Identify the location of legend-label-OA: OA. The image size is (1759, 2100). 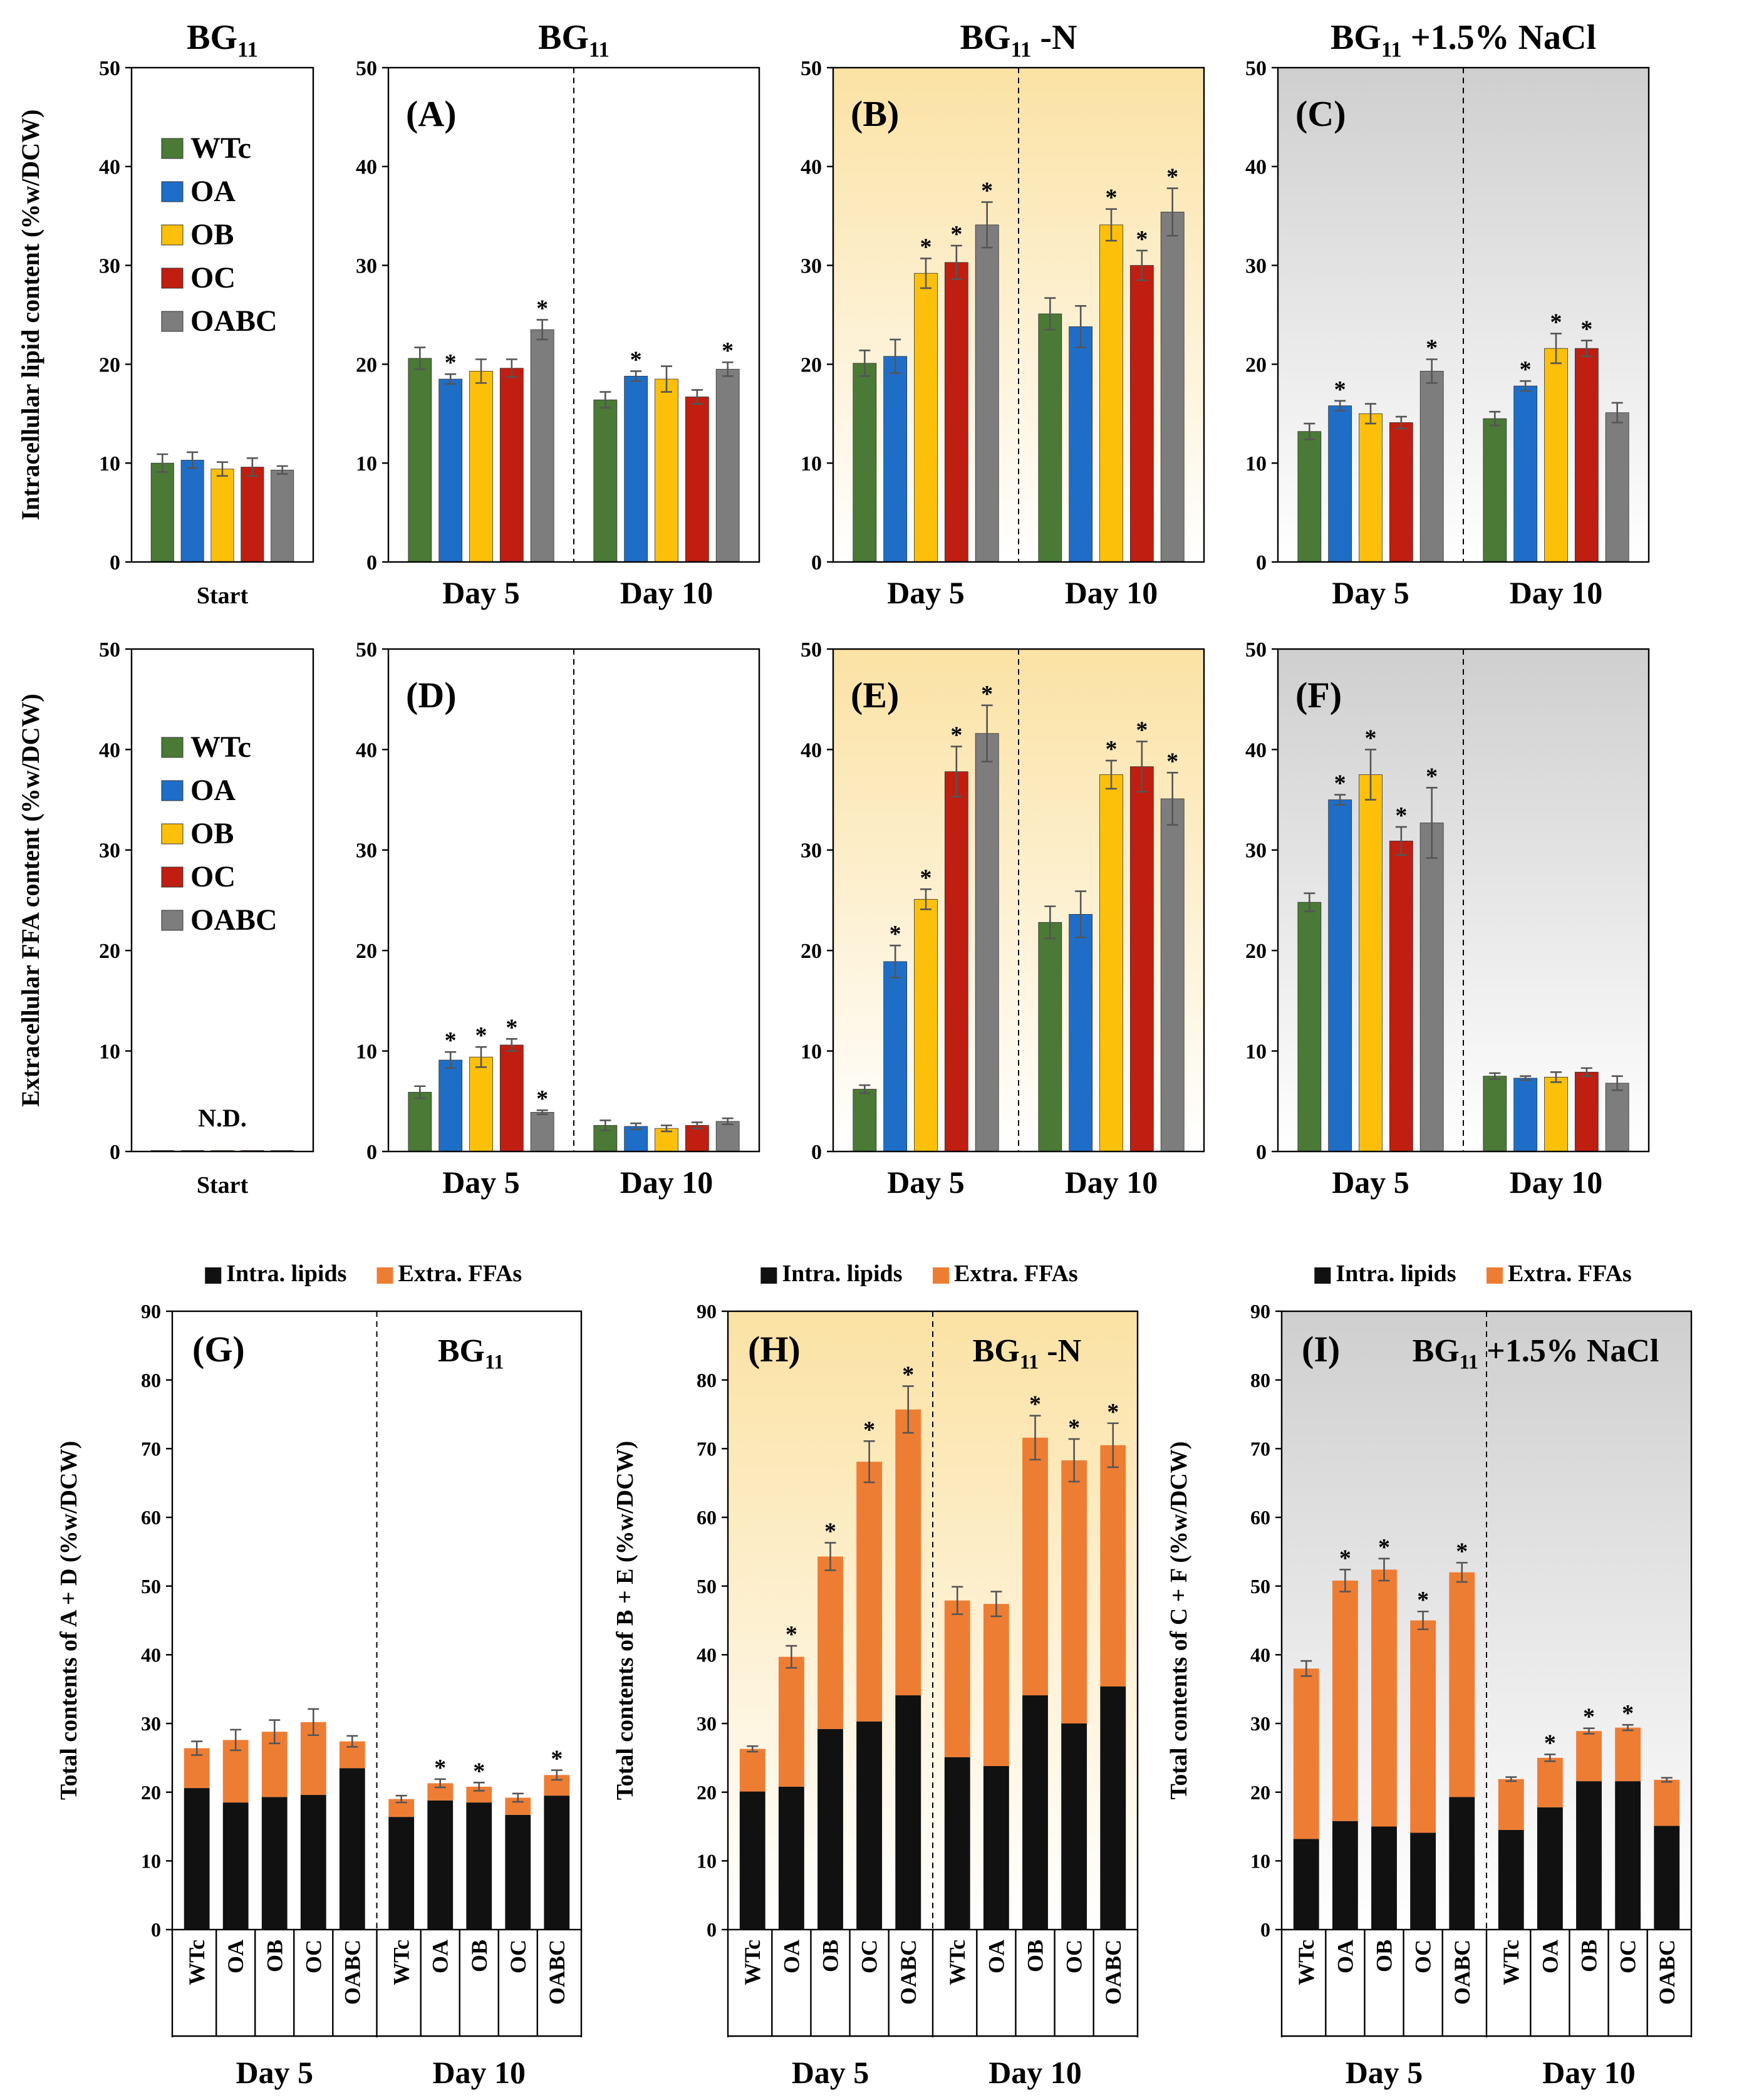
(213, 191).